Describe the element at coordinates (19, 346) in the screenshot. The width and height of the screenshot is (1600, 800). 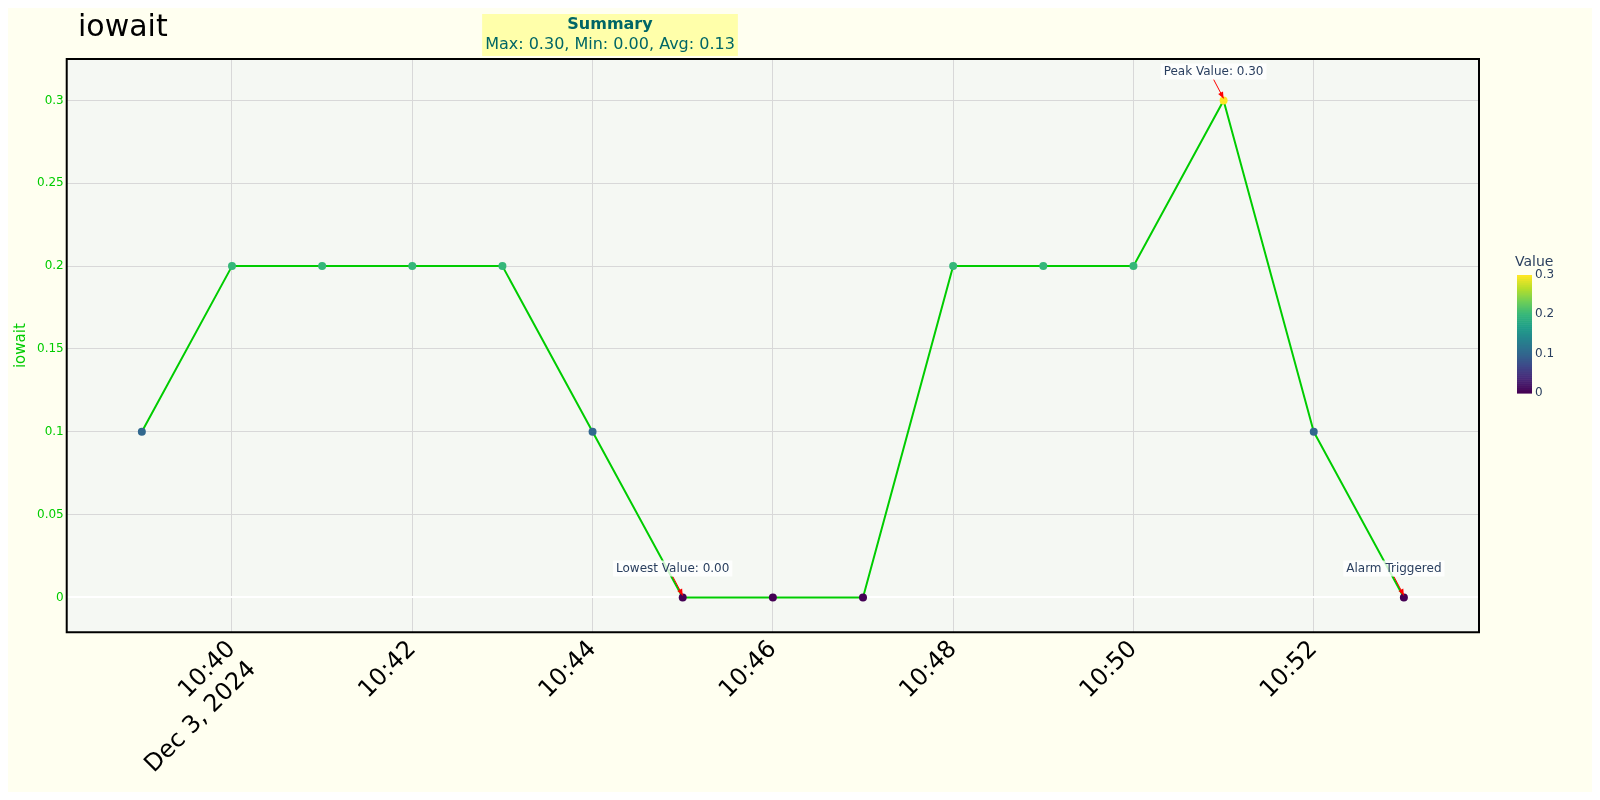
I see `y-axis-title: iowait` at that location.